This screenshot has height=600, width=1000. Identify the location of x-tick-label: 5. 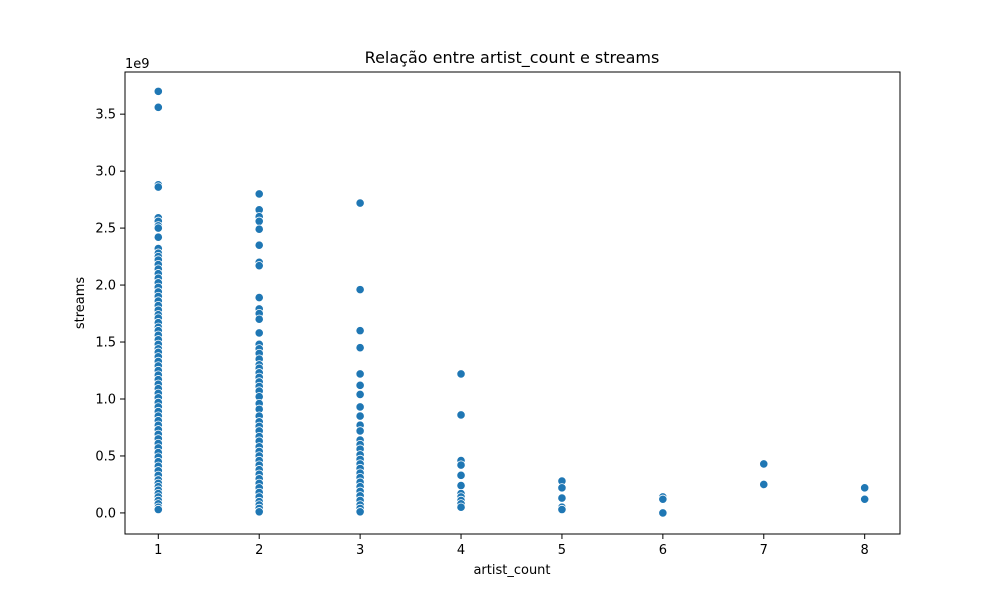
(562, 550).